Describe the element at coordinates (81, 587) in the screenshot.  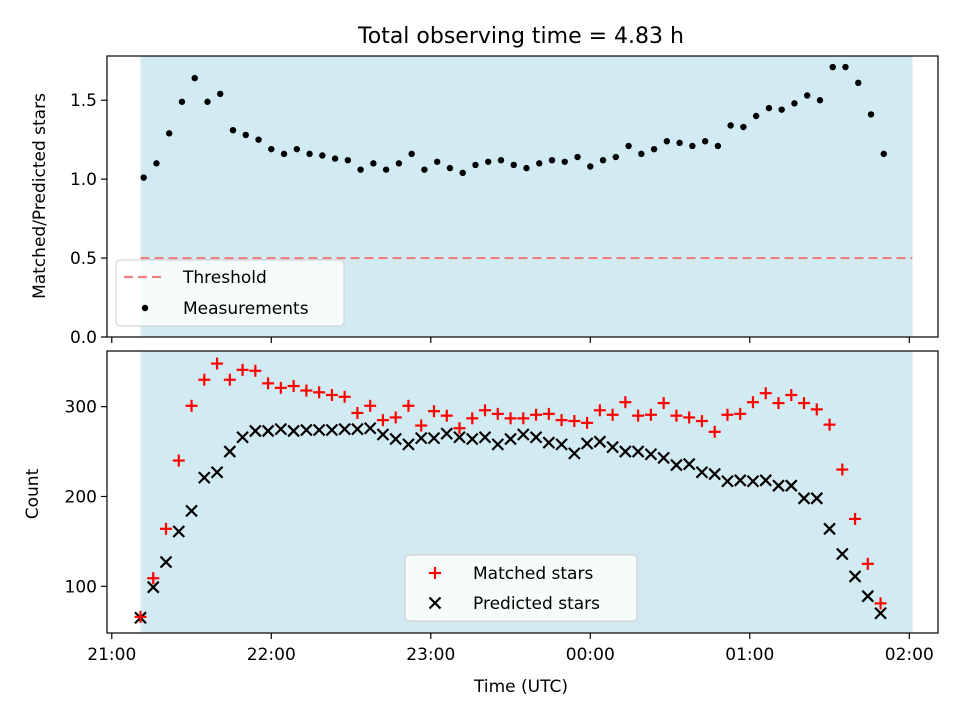
I see `y-tick-label: 100` at that location.